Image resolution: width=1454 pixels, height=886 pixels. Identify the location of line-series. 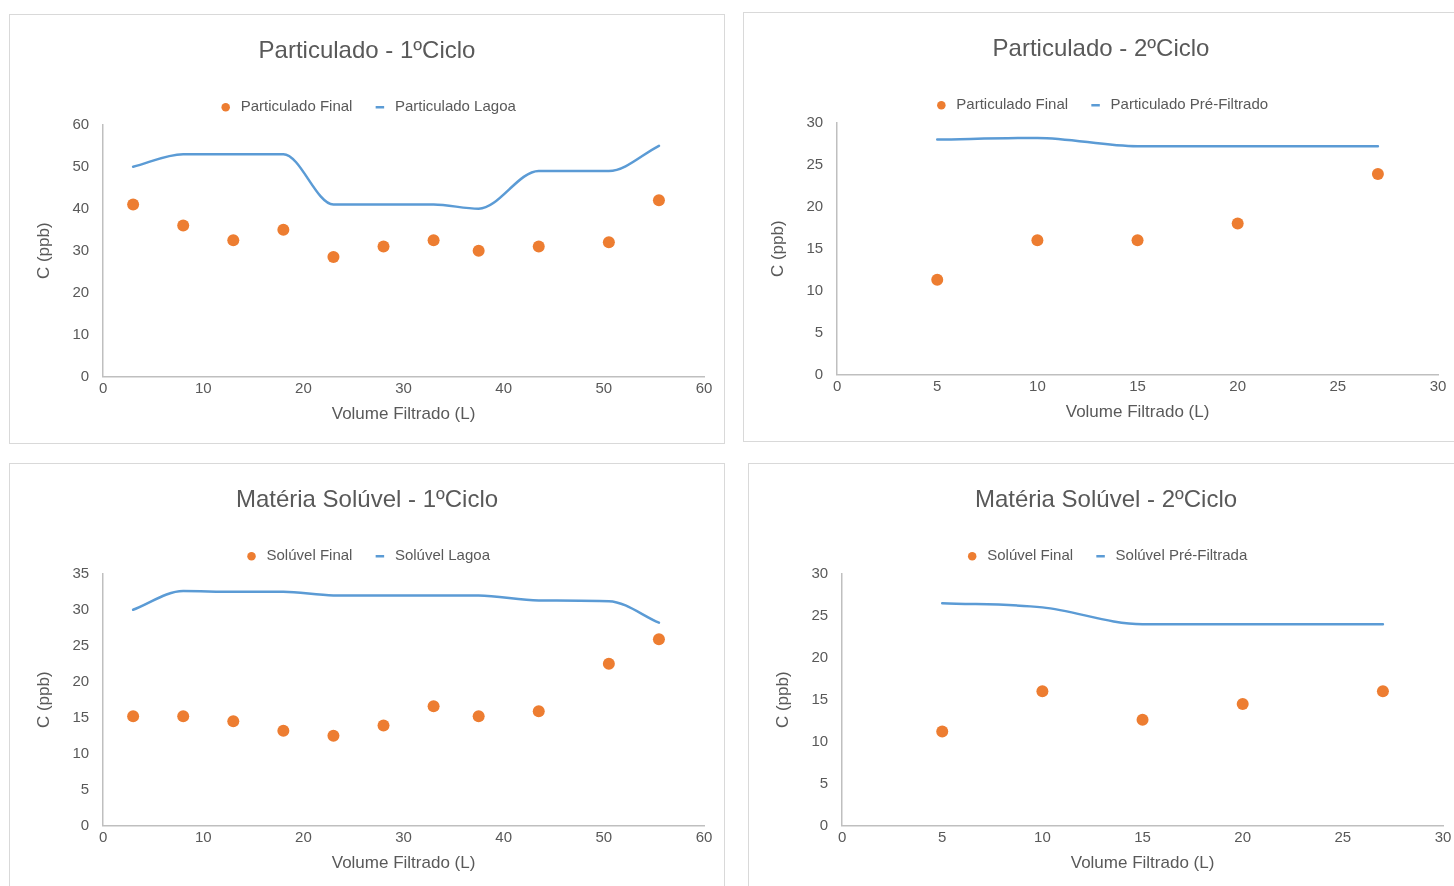
(396, 177).